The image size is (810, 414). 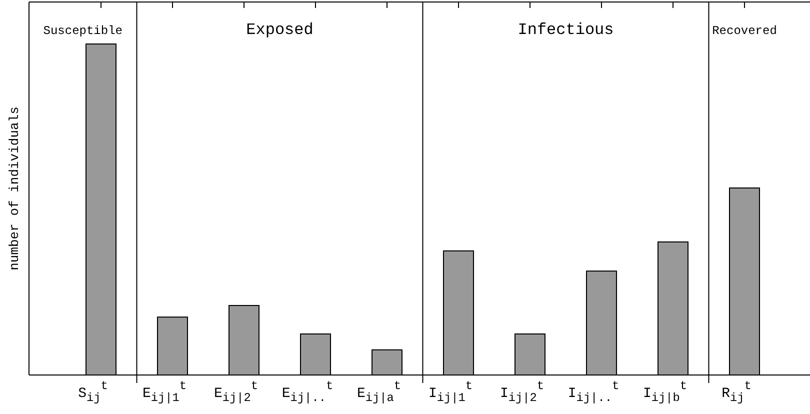 What do you see at coordinates (280, 30) in the screenshot?
I see `text: Exposed` at bounding box center [280, 30].